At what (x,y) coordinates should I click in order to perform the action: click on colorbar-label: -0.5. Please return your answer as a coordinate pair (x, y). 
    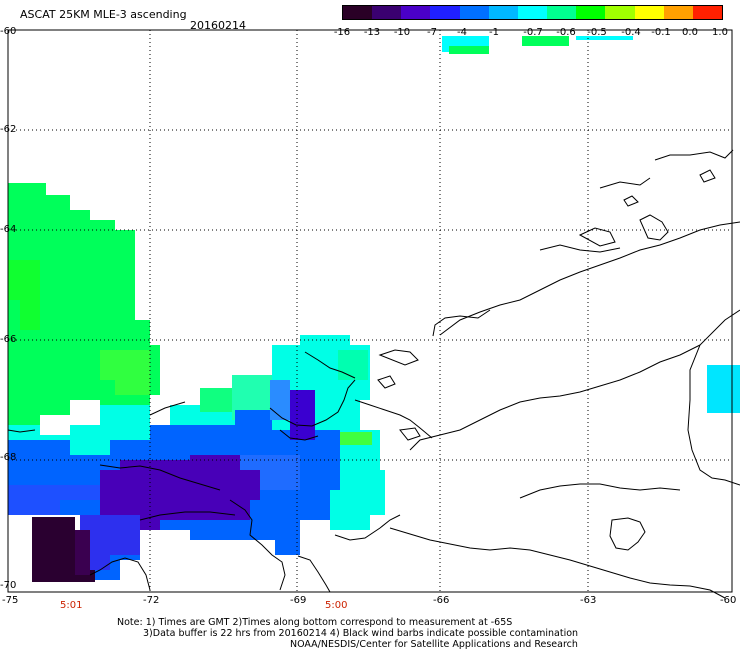
    Looking at the image, I should click on (597, 32).